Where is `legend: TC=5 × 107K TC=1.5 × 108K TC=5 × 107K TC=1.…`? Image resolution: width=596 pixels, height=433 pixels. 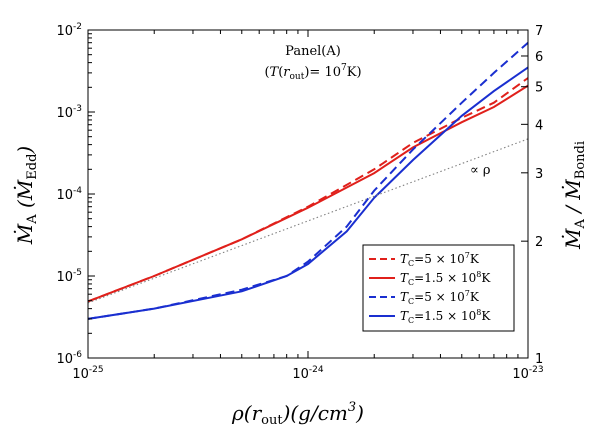
legend: TC=5 × 107K TC=1.5 × 108K TC=5 × 107K TC=1.… is located at coordinates (438, 288).